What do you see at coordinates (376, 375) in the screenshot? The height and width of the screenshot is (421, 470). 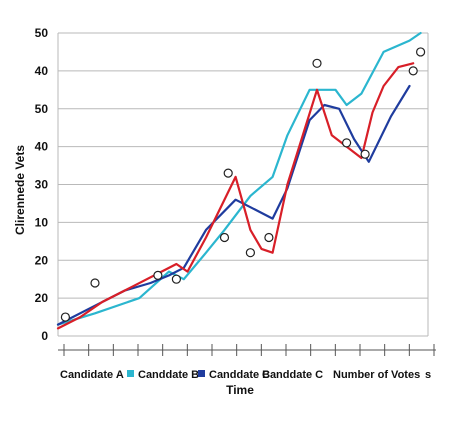 I see `legend-label: Number of Votes` at bounding box center [376, 375].